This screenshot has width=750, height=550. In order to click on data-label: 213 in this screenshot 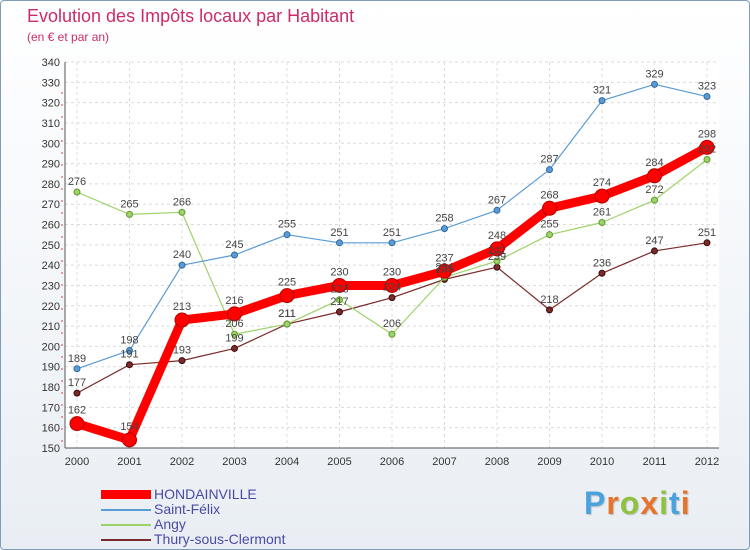, I will do `click(182, 307)`.